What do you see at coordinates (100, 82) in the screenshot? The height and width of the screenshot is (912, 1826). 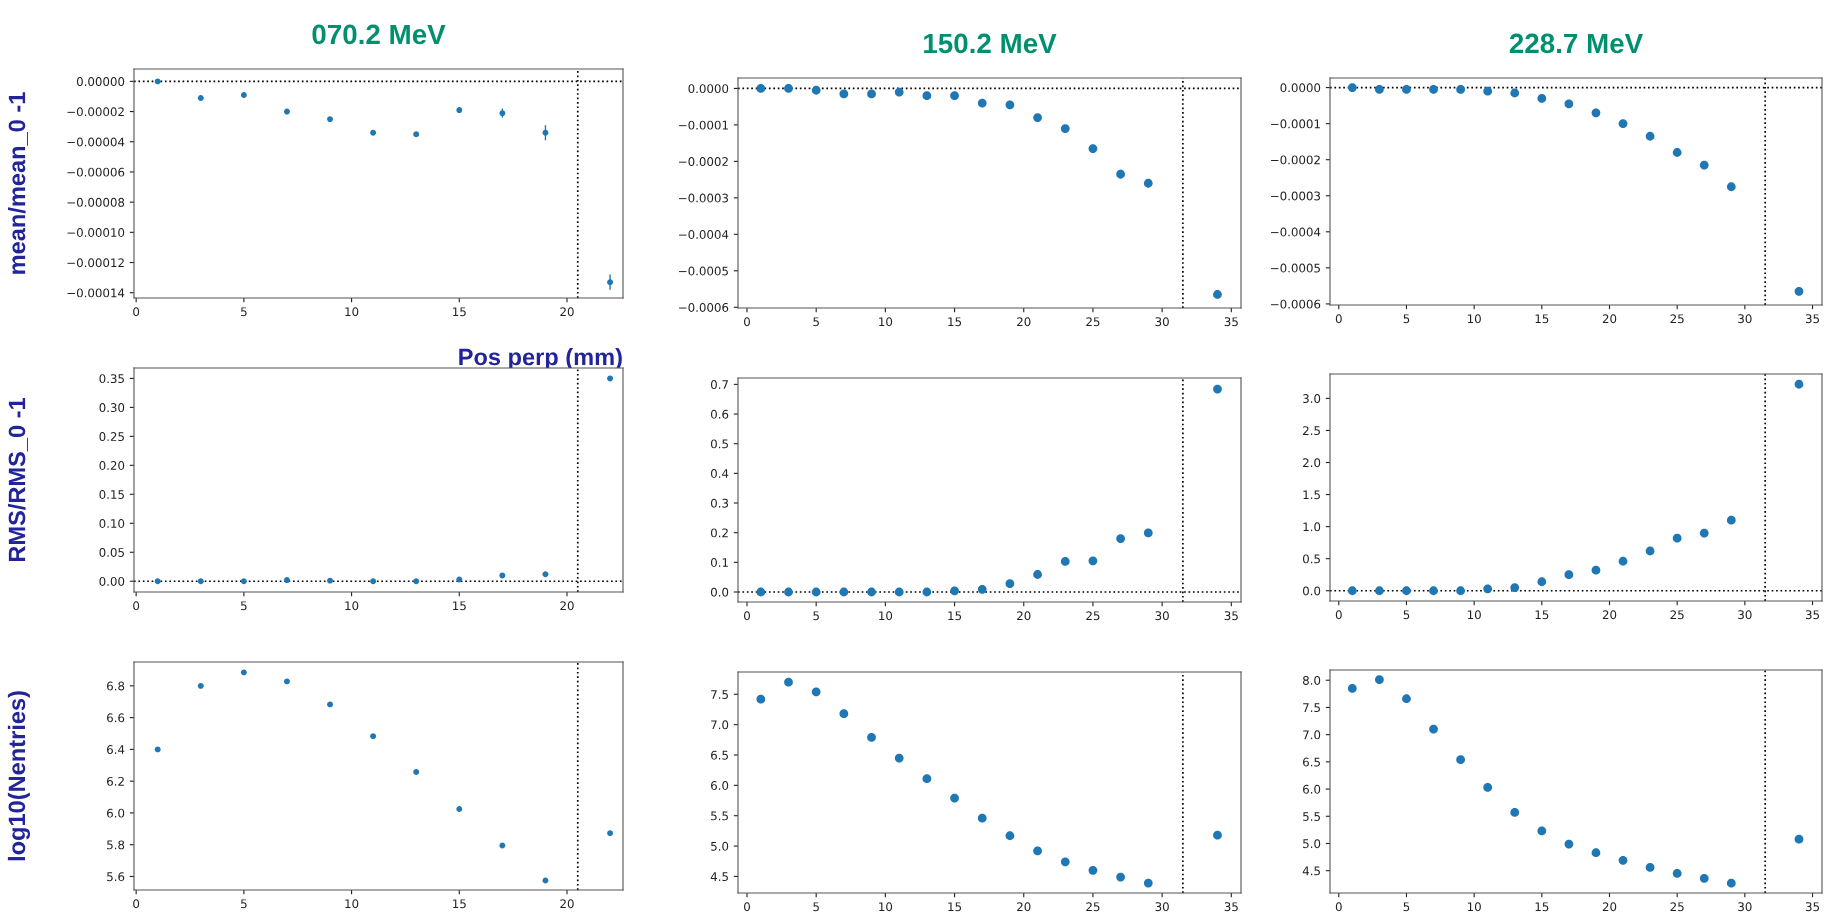 I see `y-tick-label: 0.00000` at bounding box center [100, 82].